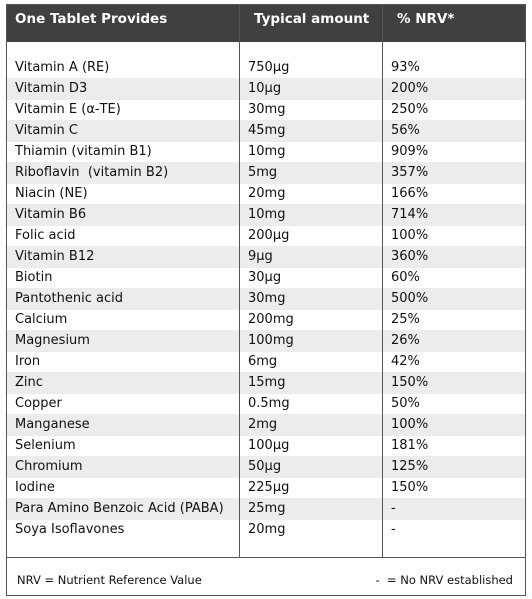 The image size is (532, 599). What do you see at coordinates (51, 193) in the screenshot?
I see `cell: Niacin (NE)` at bounding box center [51, 193].